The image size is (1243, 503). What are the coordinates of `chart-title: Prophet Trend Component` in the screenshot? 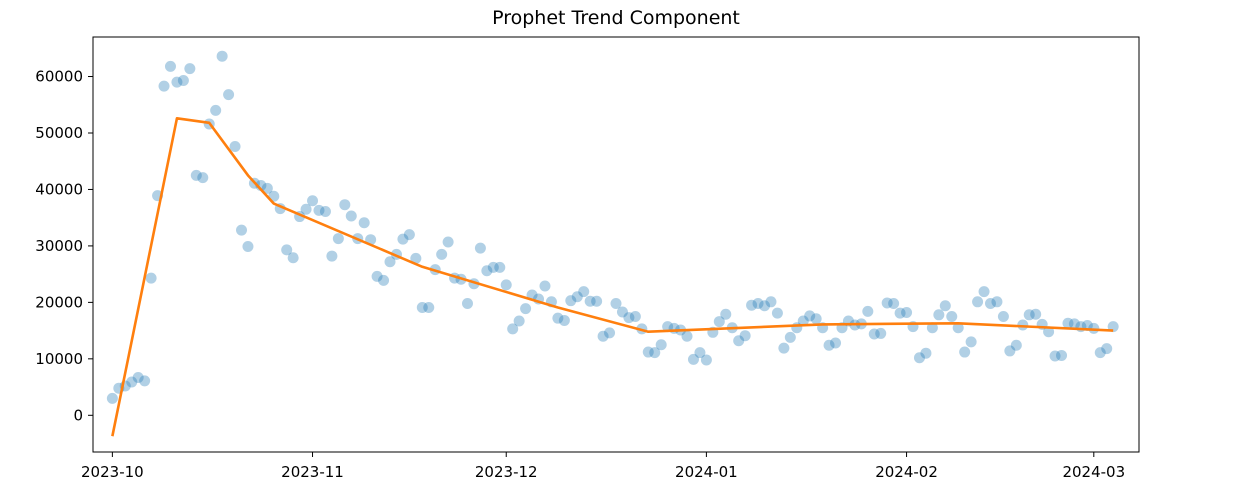 It's located at (616, 18).